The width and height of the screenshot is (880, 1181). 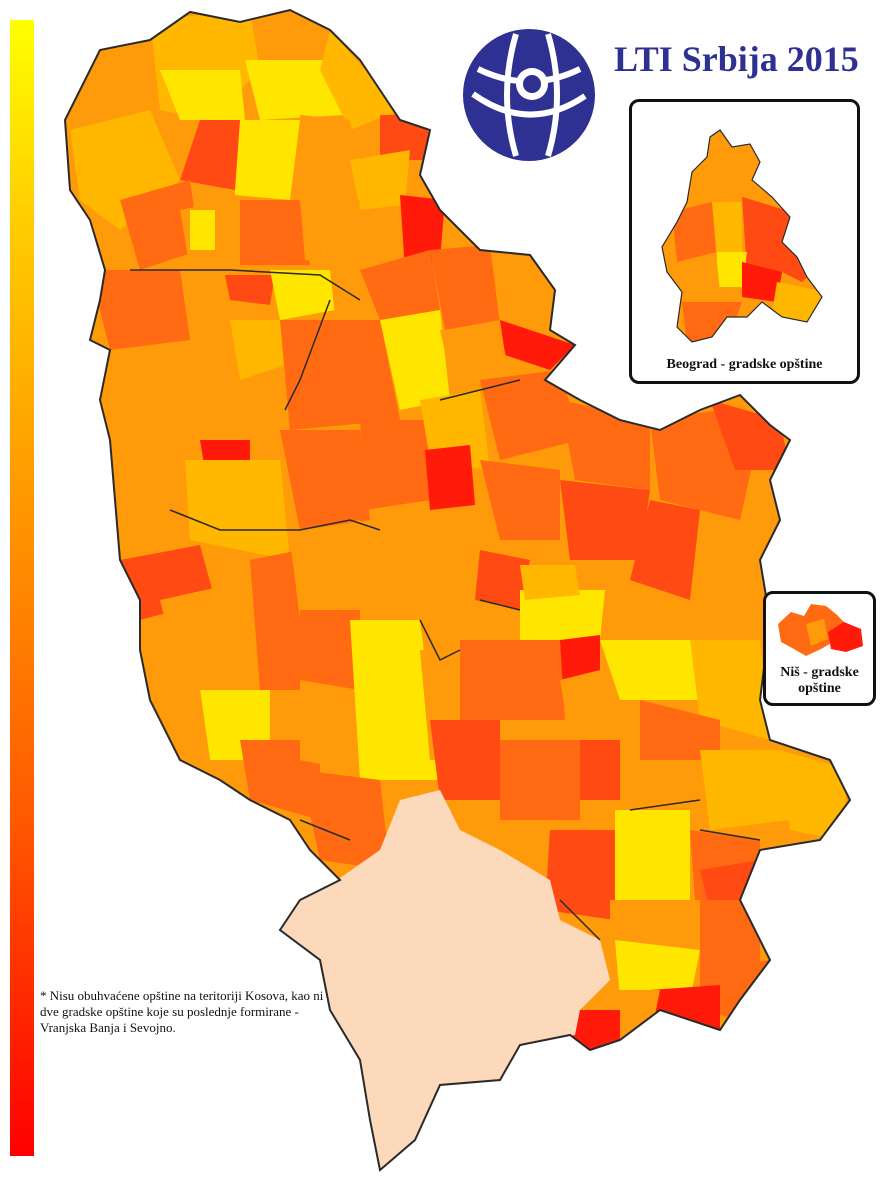 I want to click on logo-icon, so click(x=529, y=95).